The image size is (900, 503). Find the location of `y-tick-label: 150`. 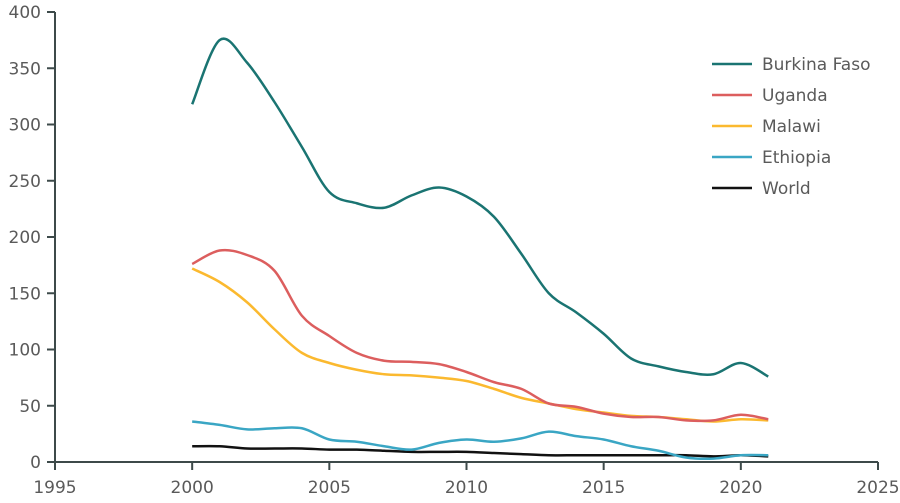

y-tick-label: 150 is located at coordinates (25, 294).